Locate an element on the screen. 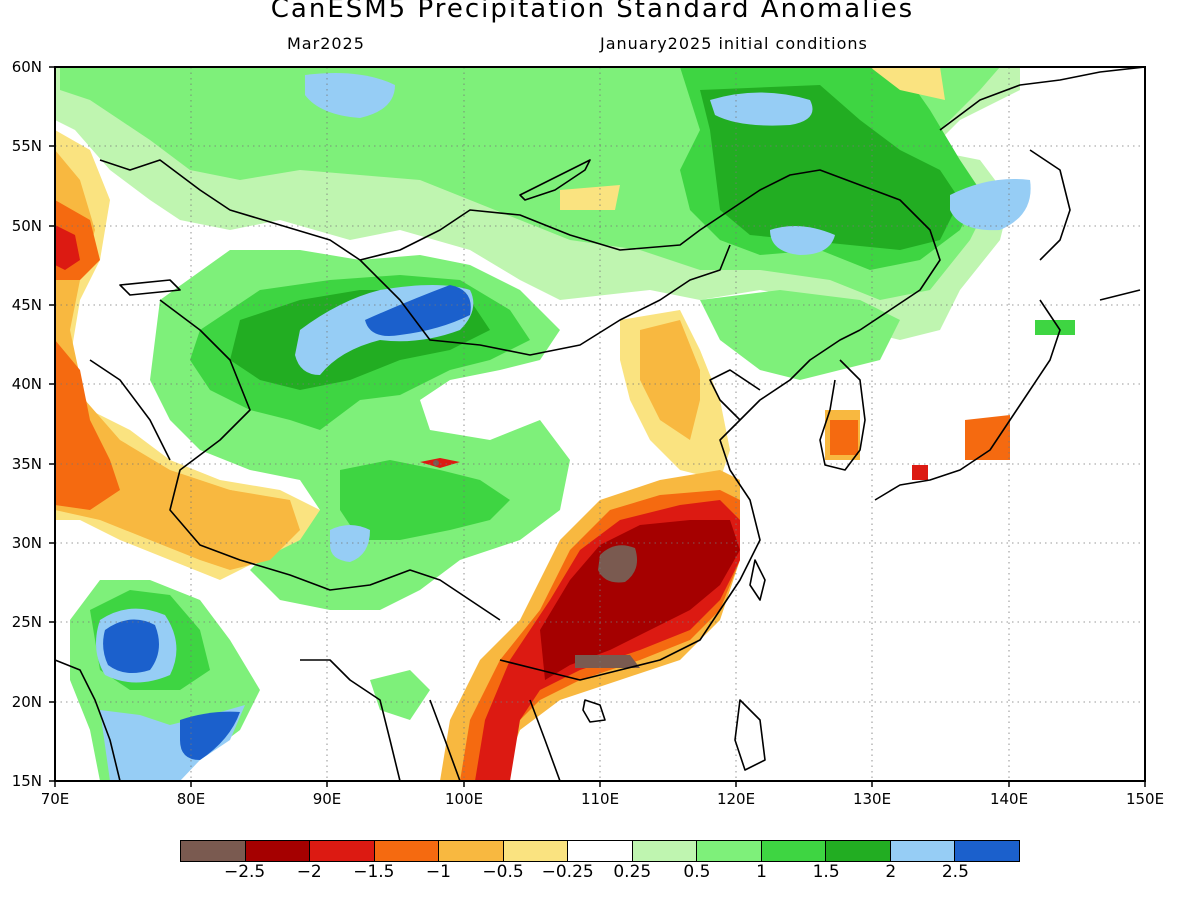  legend-label: 0.5 is located at coordinates (697, 872).